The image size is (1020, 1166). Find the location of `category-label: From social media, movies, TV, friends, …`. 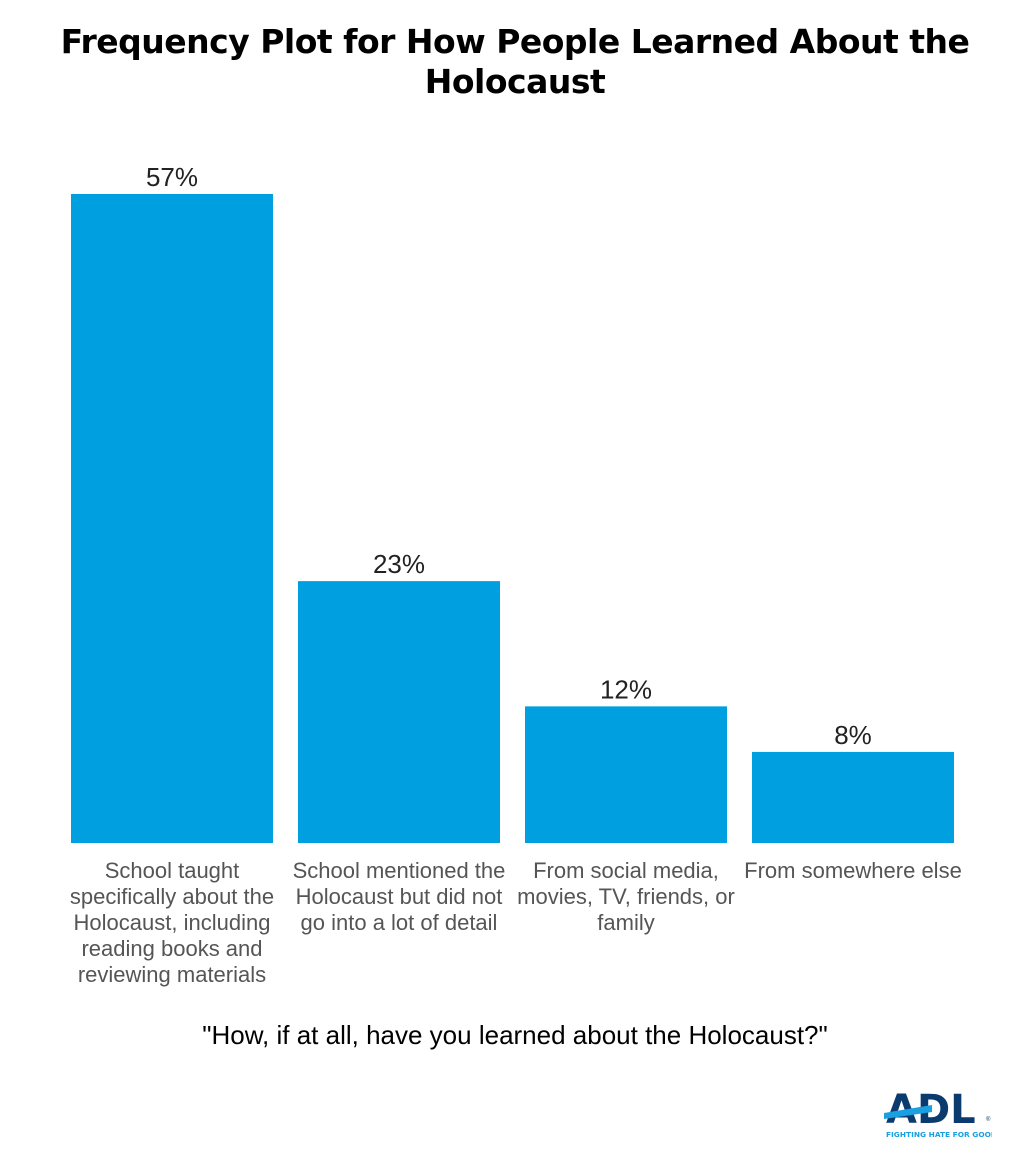

category-label: From social media, movies, TV, friends, … is located at coordinates (626, 896).